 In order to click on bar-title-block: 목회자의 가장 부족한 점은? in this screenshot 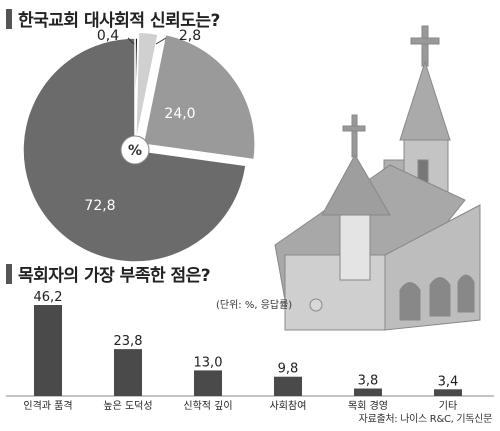, I will do `click(108, 273)`.